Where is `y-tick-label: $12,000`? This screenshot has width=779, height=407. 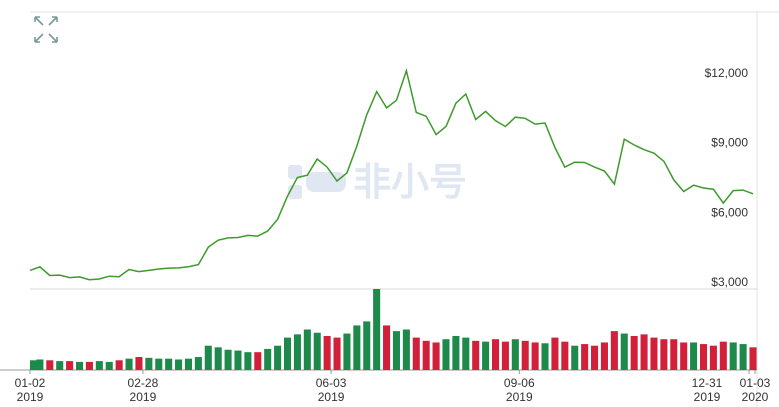
y-tick-label: $12,000 is located at coordinates (727, 73).